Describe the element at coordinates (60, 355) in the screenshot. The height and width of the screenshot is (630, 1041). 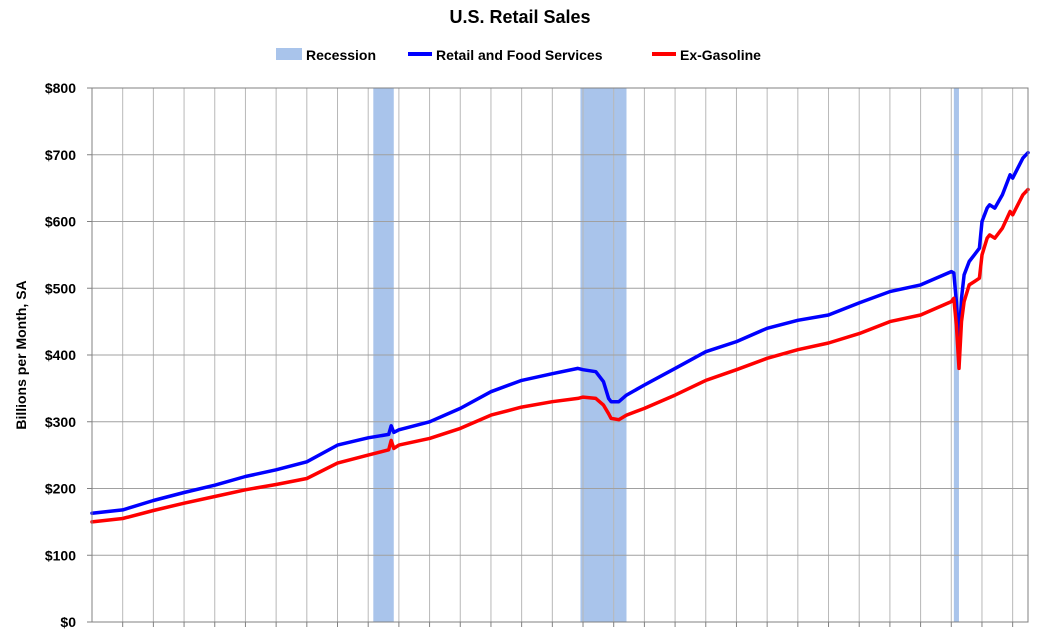
I see `y-tick-label: $400` at that location.